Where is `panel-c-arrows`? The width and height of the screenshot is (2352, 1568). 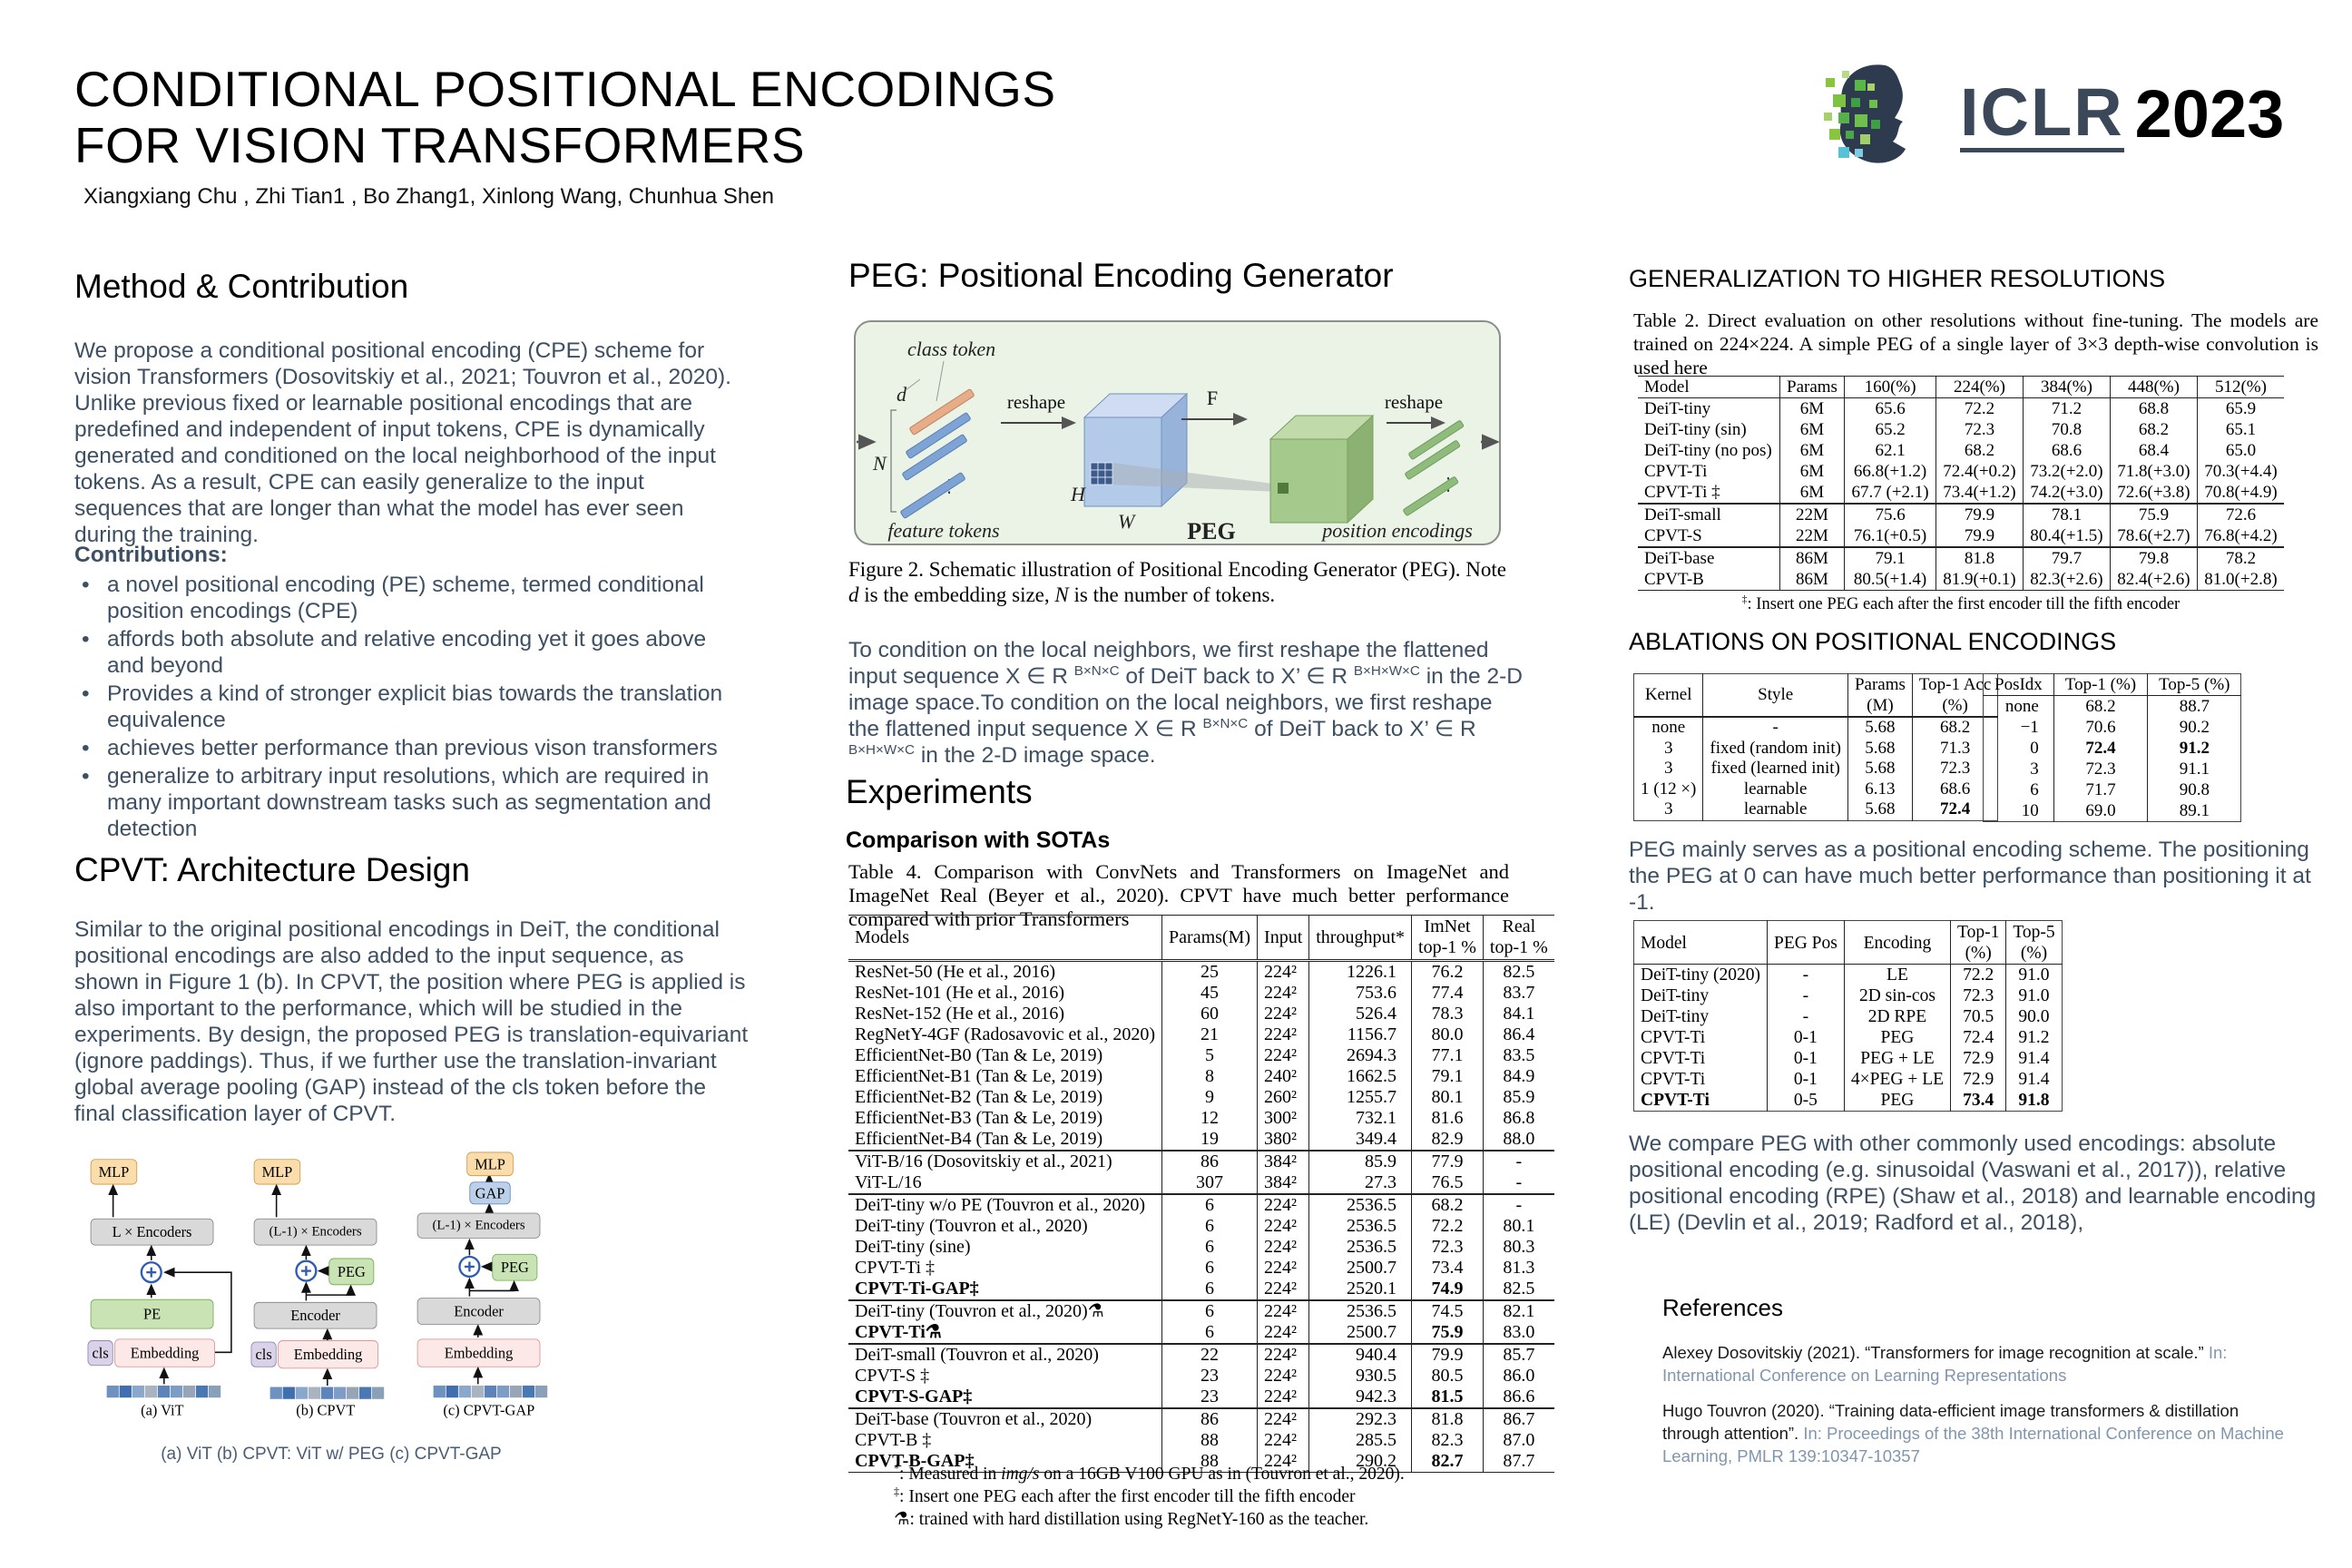 panel-c-arrows is located at coordinates (488, 1278).